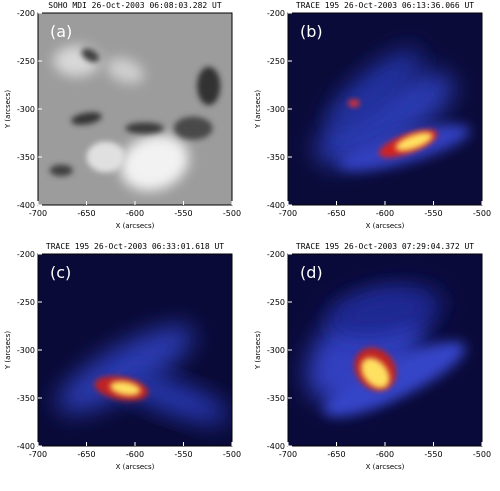 This screenshot has height=491, width=500. What do you see at coordinates (385, 246) in the screenshot?
I see `panel-title: TRACE 195 26-Oct-2003 07:29:04.372 UT` at bounding box center [385, 246].